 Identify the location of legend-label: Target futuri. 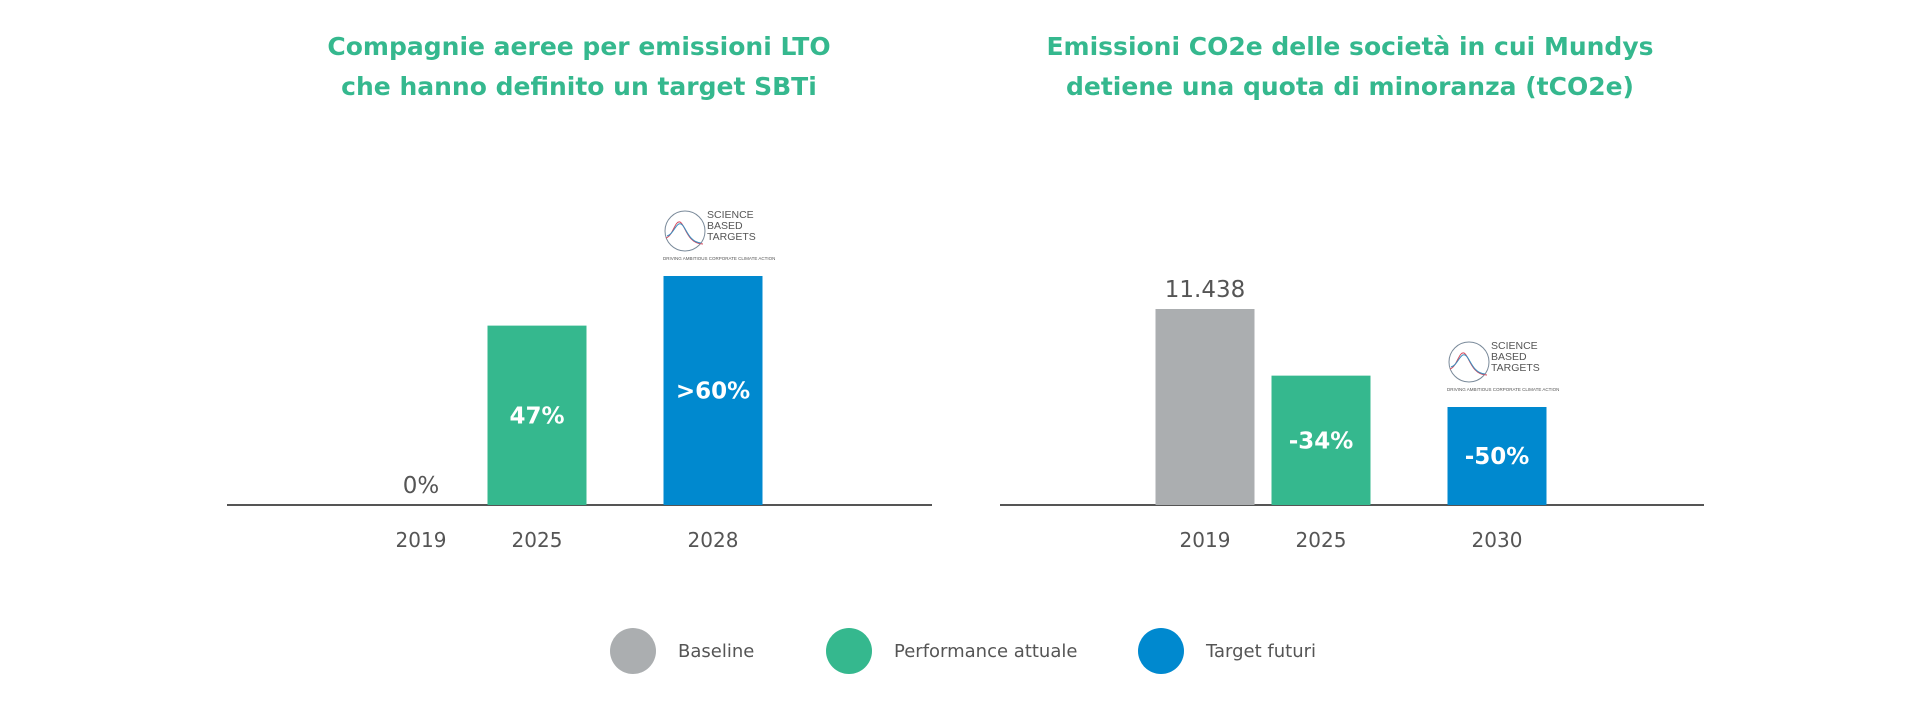
(1261, 651).